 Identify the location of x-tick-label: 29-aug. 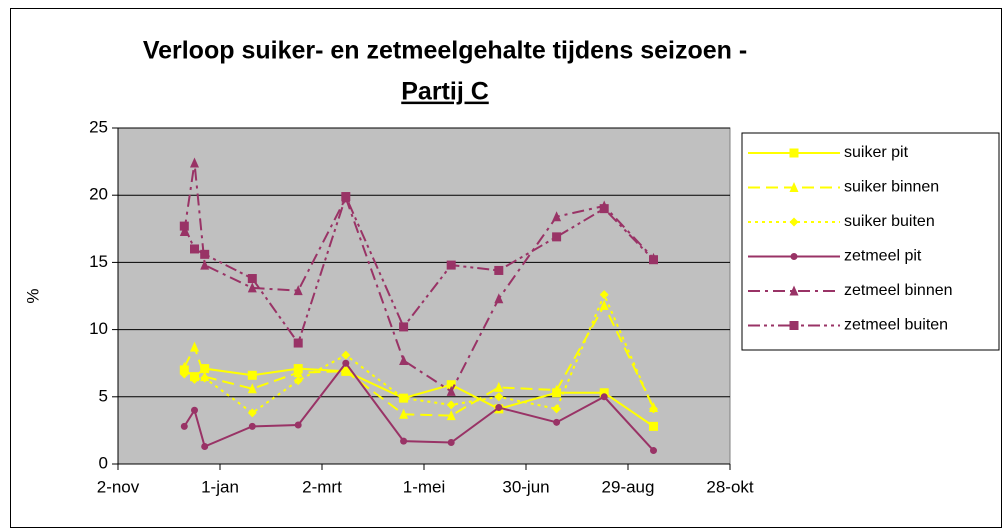
(628, 486).